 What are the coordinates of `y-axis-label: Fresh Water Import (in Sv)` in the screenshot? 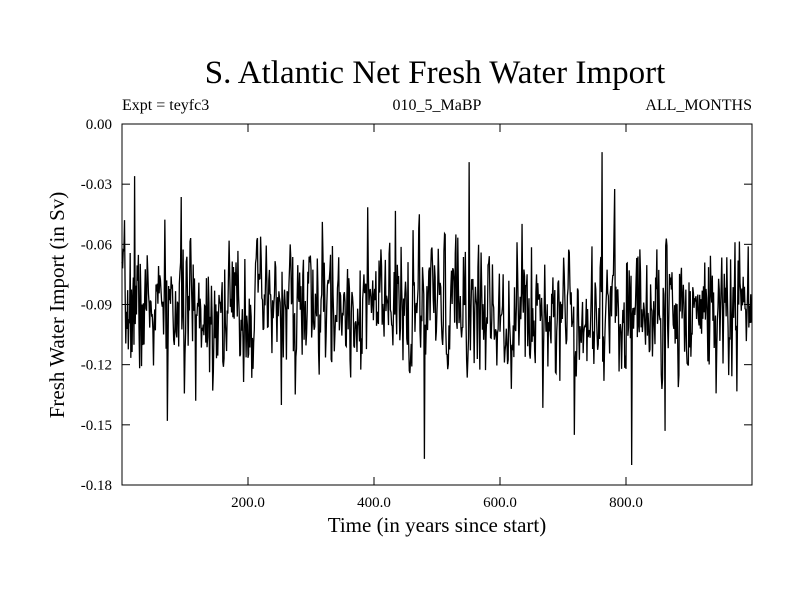 It's located at (57, 305).